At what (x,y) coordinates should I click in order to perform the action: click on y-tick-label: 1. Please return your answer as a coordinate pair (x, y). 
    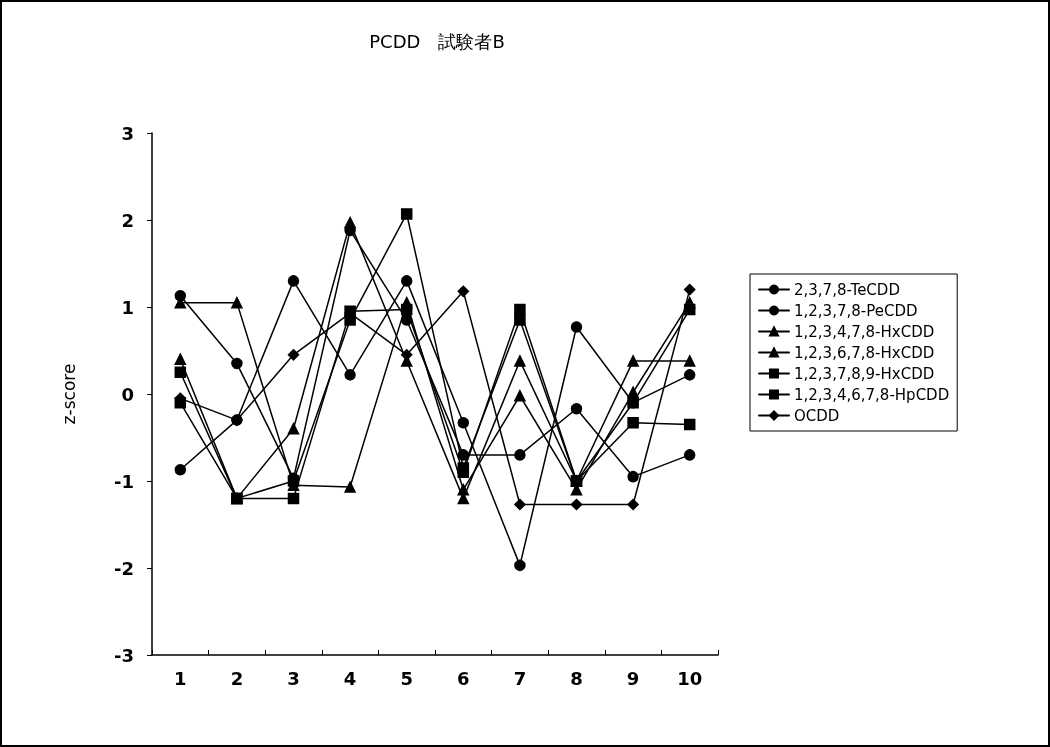
    Looking at the image, I should click on (127, 307).